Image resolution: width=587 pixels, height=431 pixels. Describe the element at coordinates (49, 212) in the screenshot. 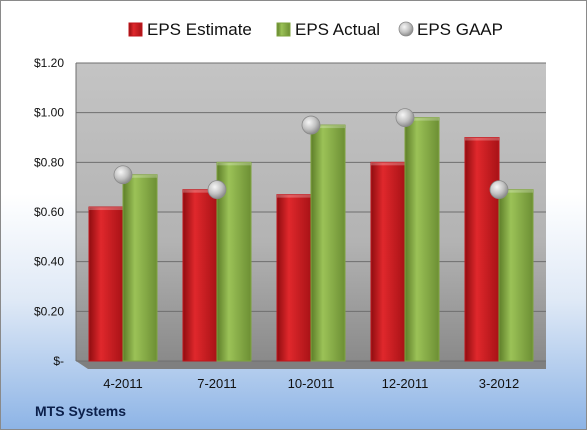

I see `y-tick-label: $0.60` at that location.